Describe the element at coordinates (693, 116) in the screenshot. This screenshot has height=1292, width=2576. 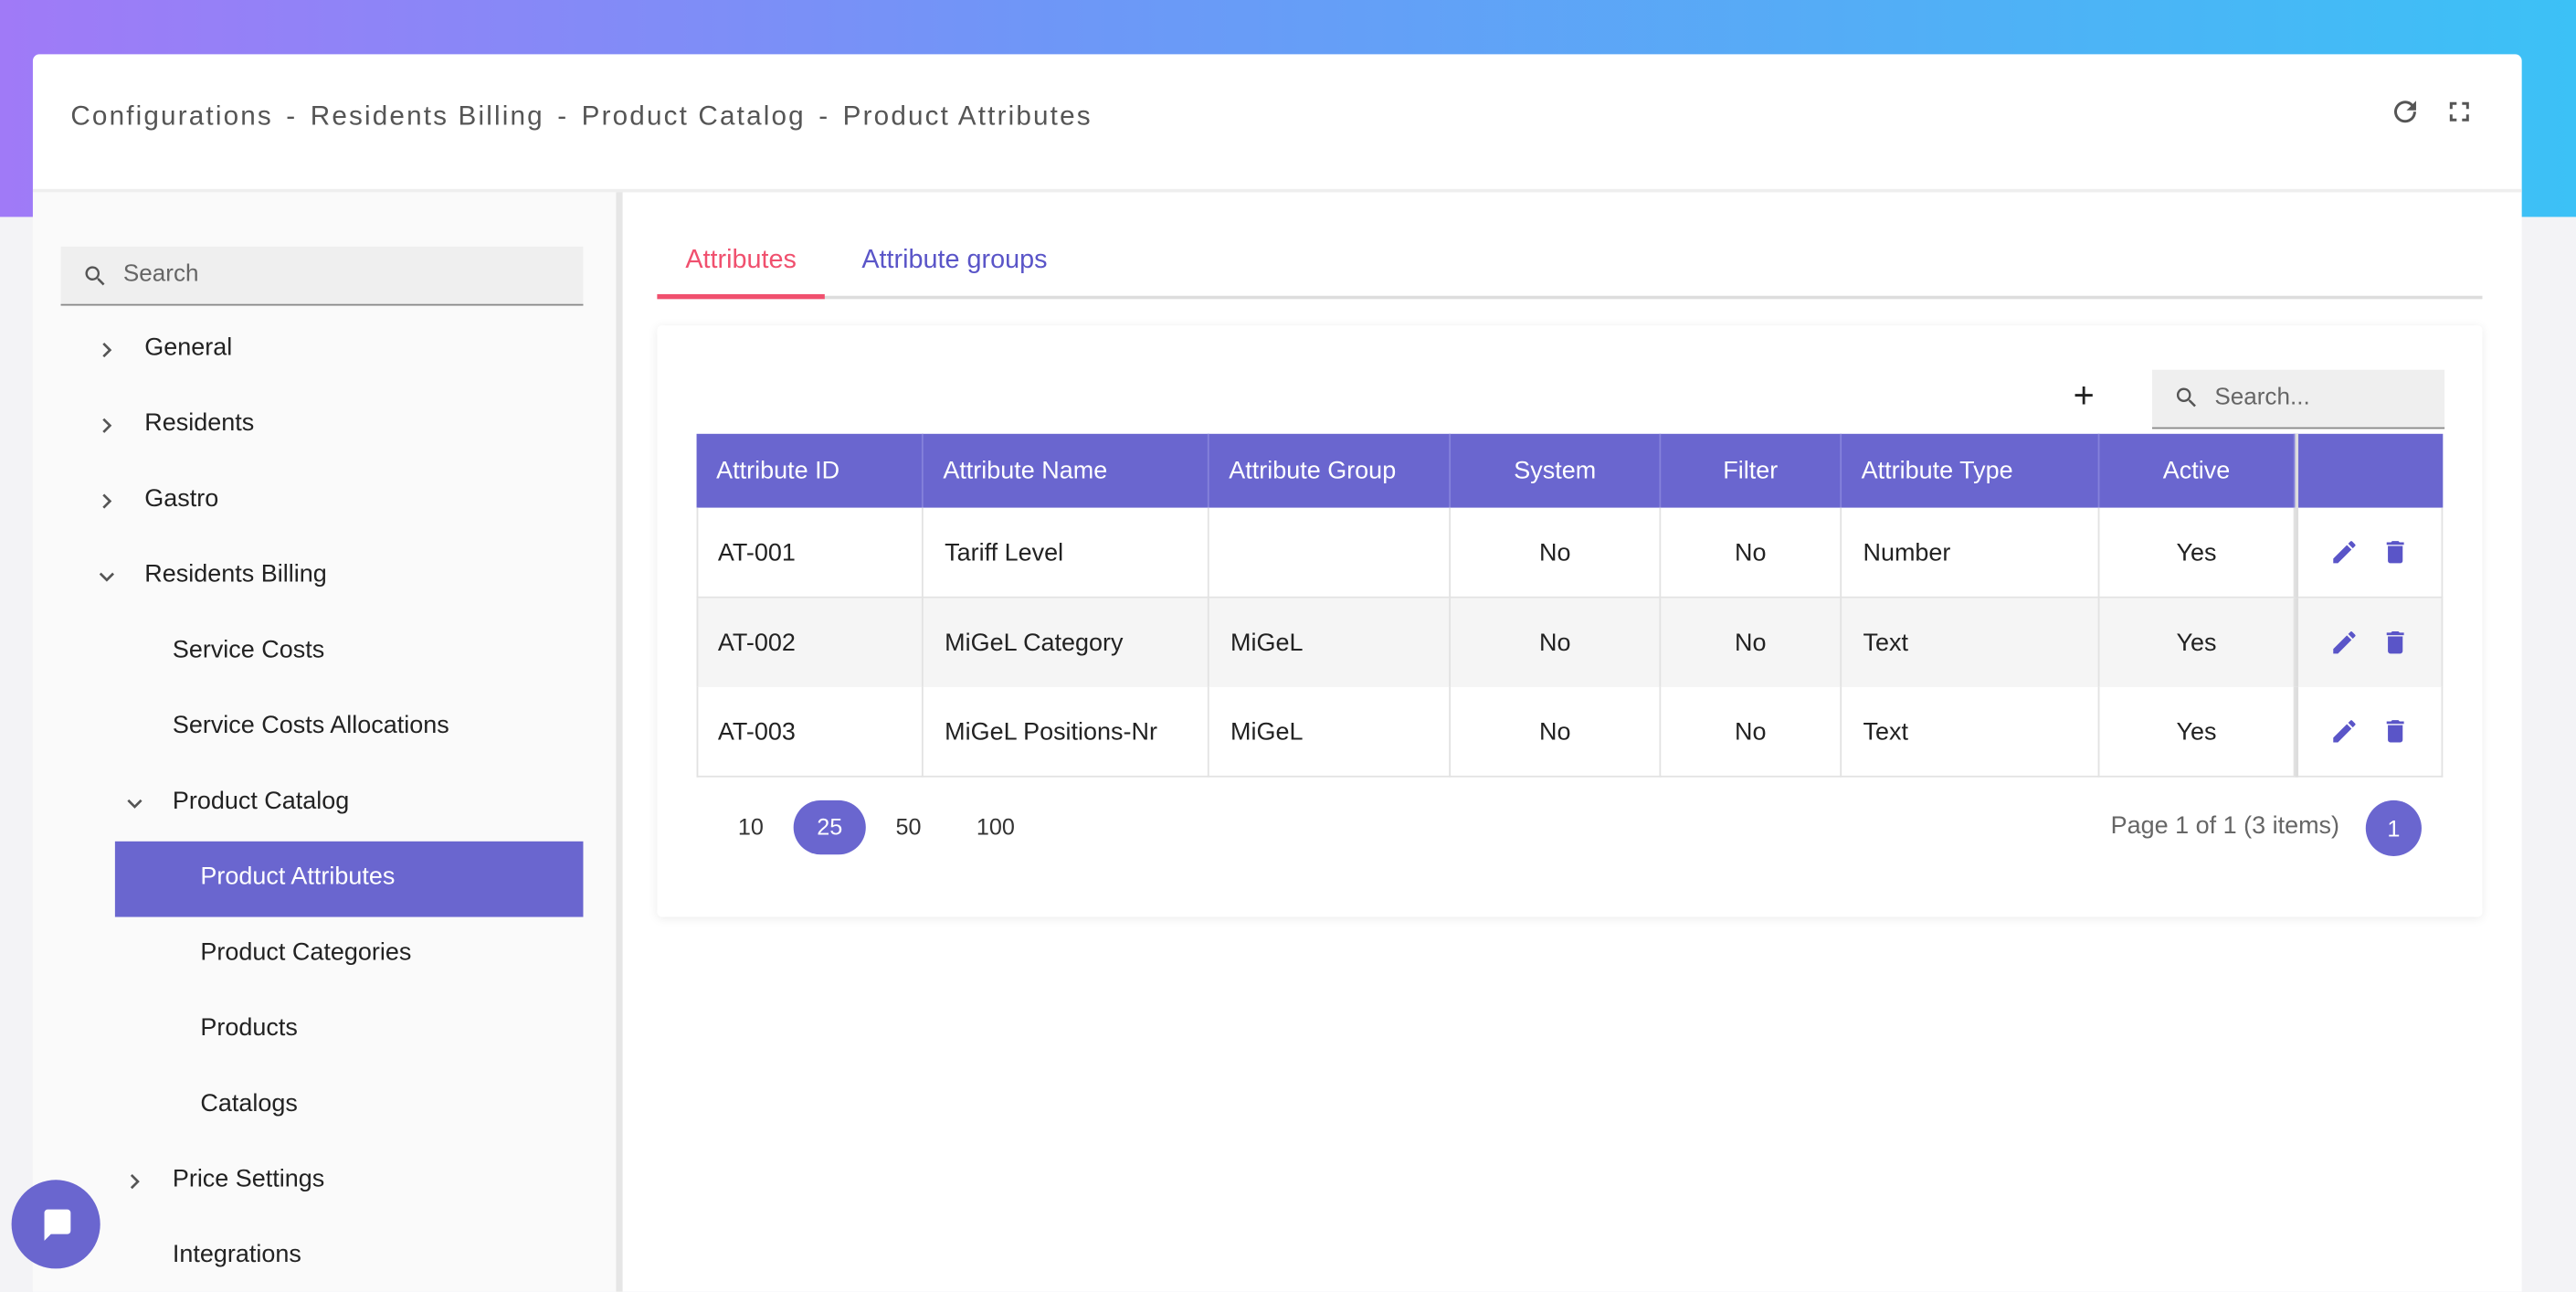
I see `breadcrumb-item: Product Catalog` at that location.